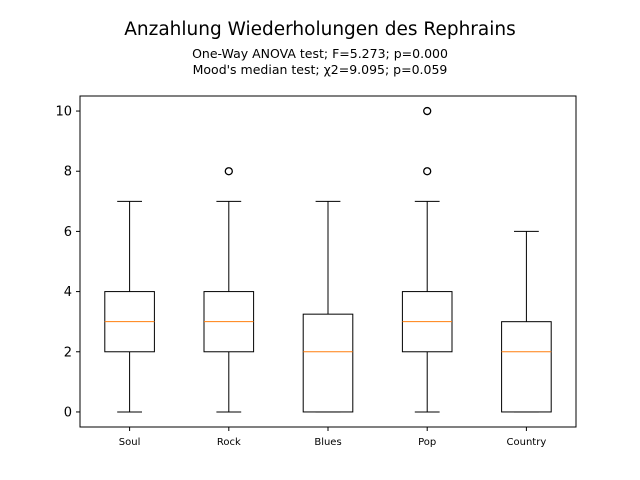  Describe the element at coordinates (427, 442) in the screenshot. I see `x-tick-label: Pop` at that location.